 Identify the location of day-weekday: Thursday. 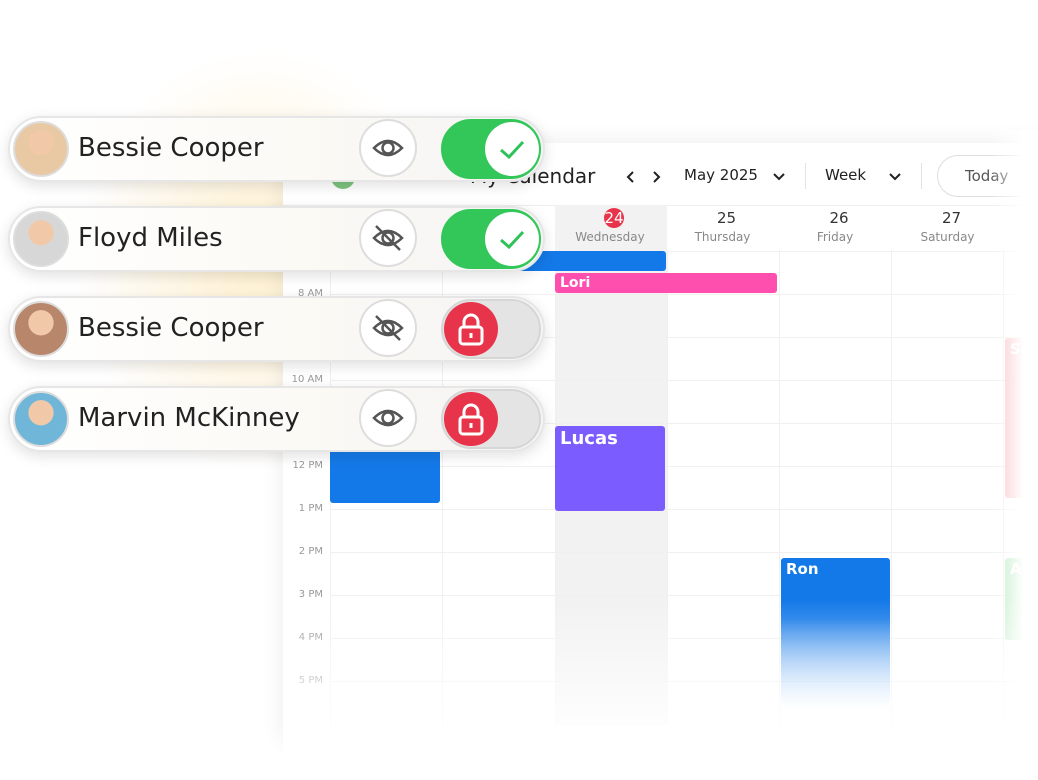
(722, 237).